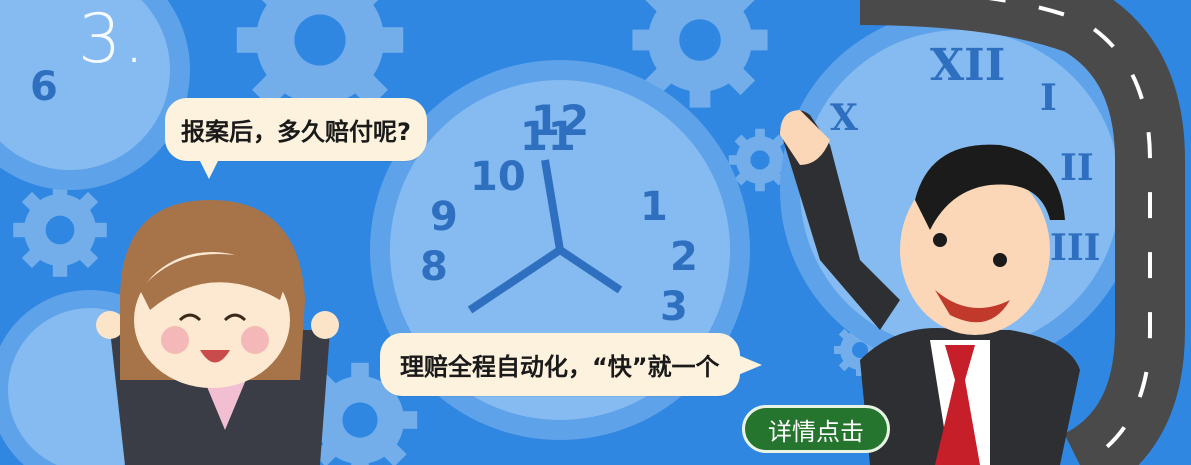 The height and width of the screenshot is (465, 1191). Describe the element at coordinates (498, 177) in the screenshot. I see `svg-text: 10` at that location.